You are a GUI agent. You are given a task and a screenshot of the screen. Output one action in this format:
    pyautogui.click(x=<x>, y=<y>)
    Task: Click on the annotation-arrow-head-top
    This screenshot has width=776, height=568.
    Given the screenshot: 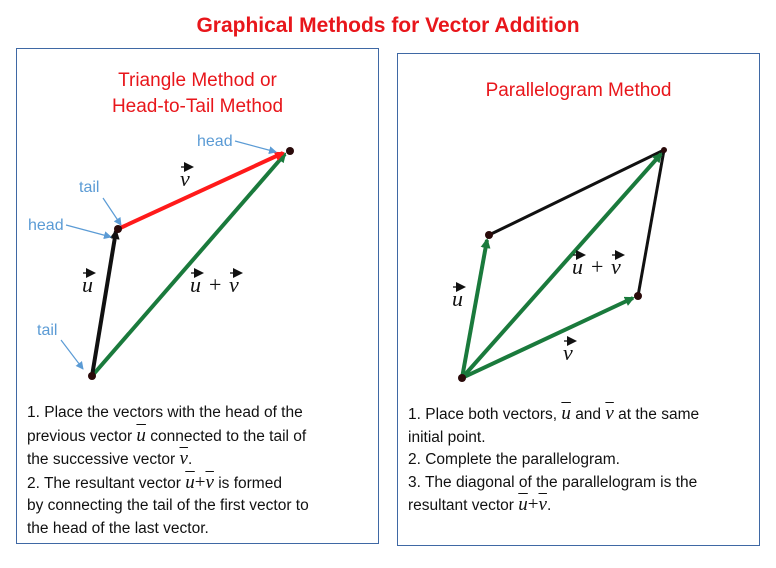 What is the action you would take?
    pyautogui.click(x=255, y=147)
    